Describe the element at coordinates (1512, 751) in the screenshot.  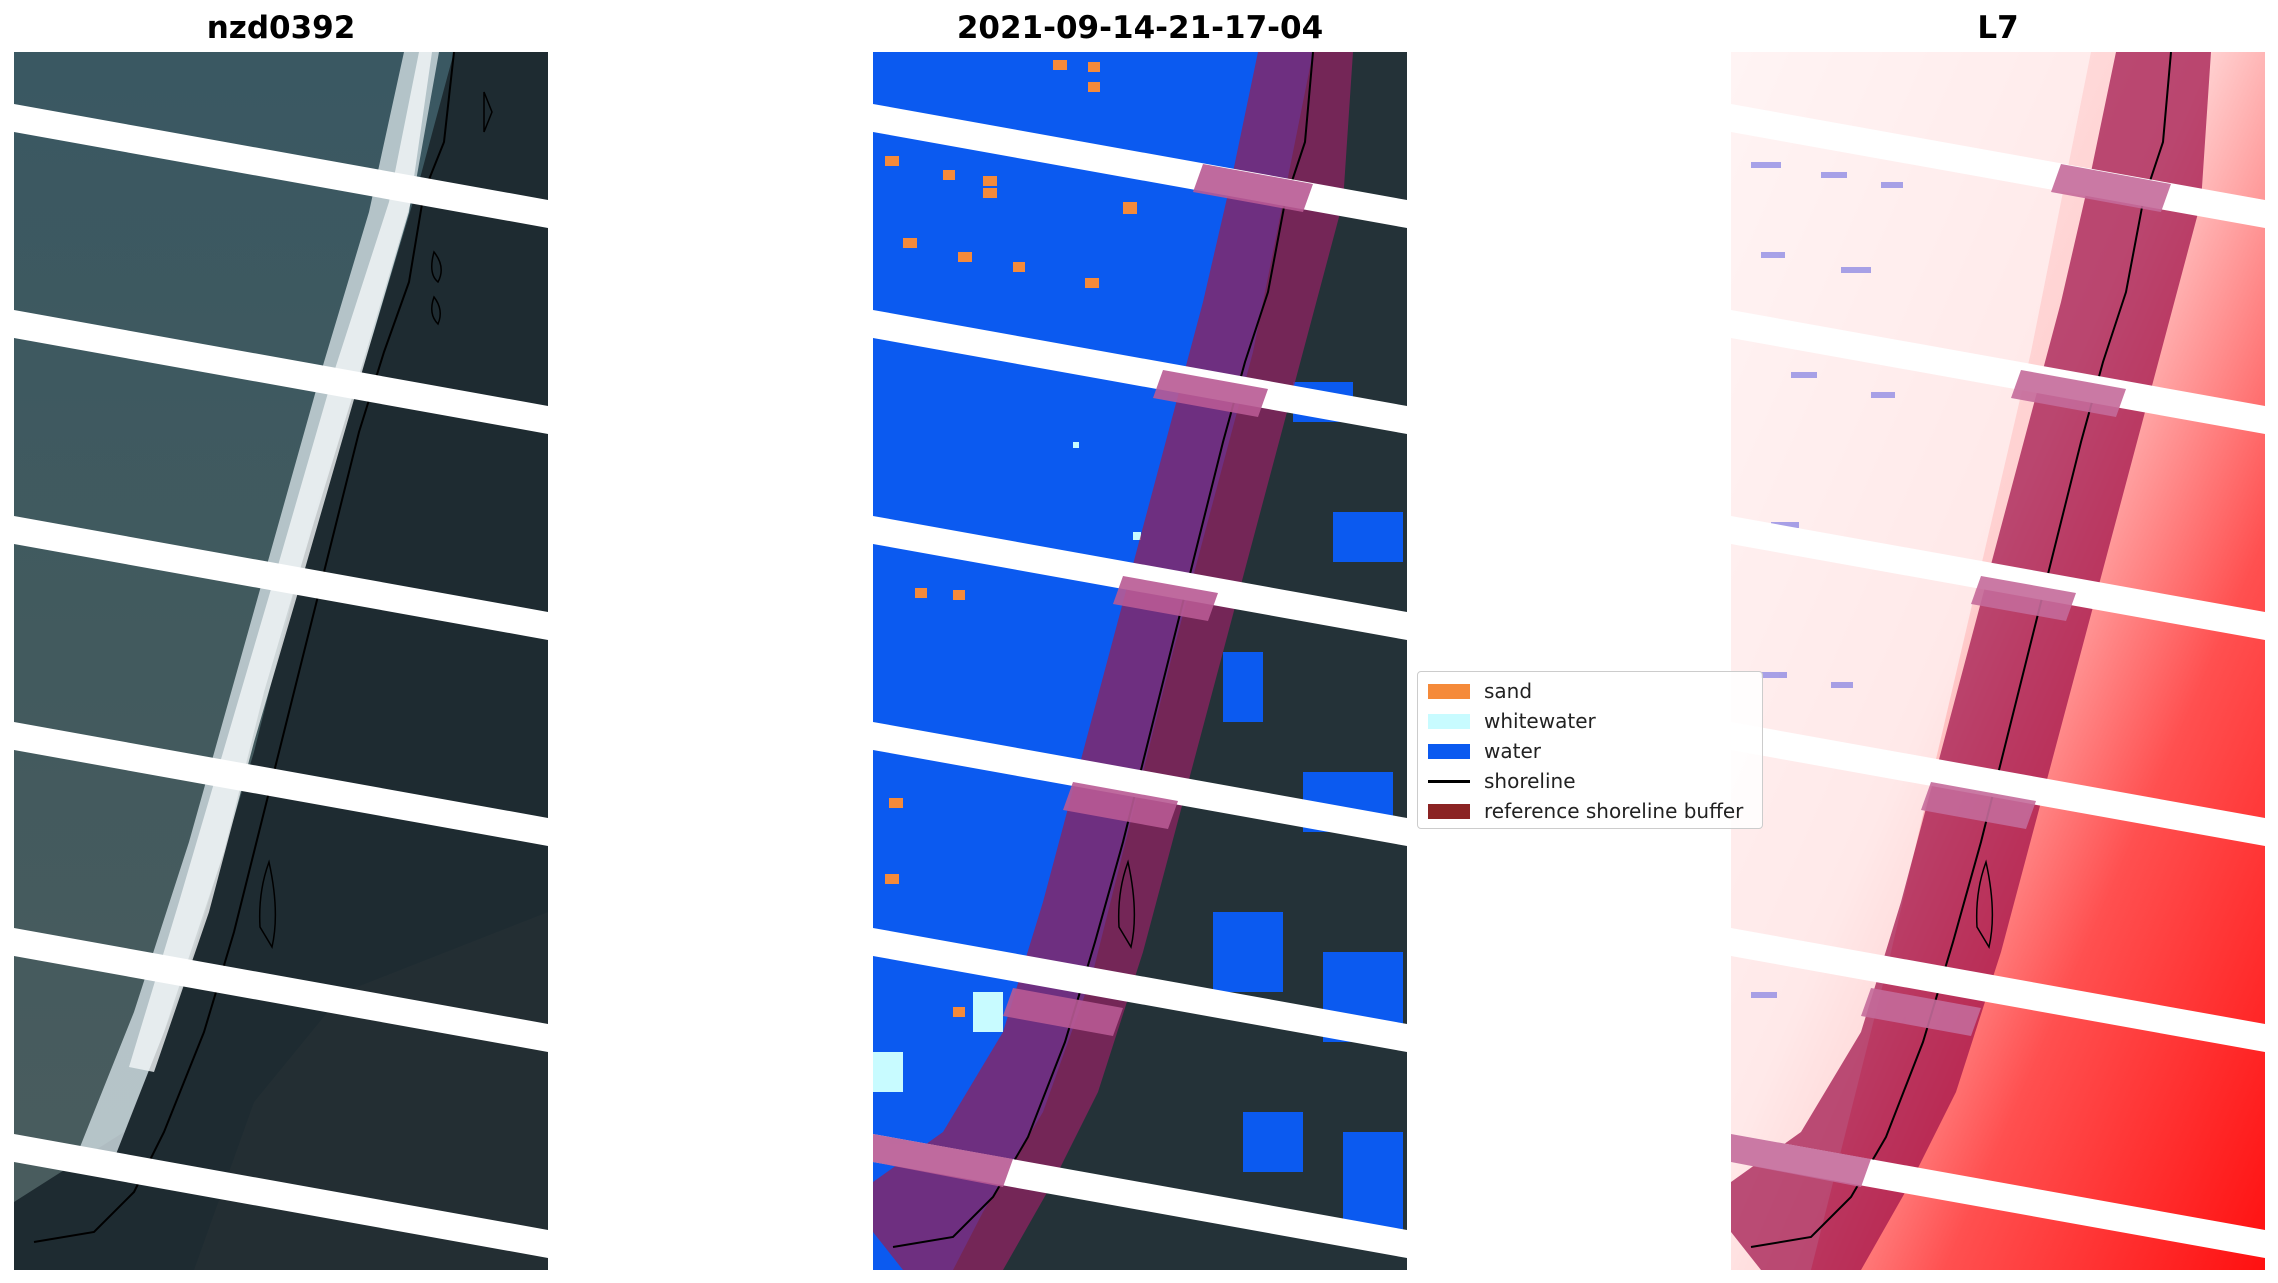
I see `legend-label-water: water` at that location.